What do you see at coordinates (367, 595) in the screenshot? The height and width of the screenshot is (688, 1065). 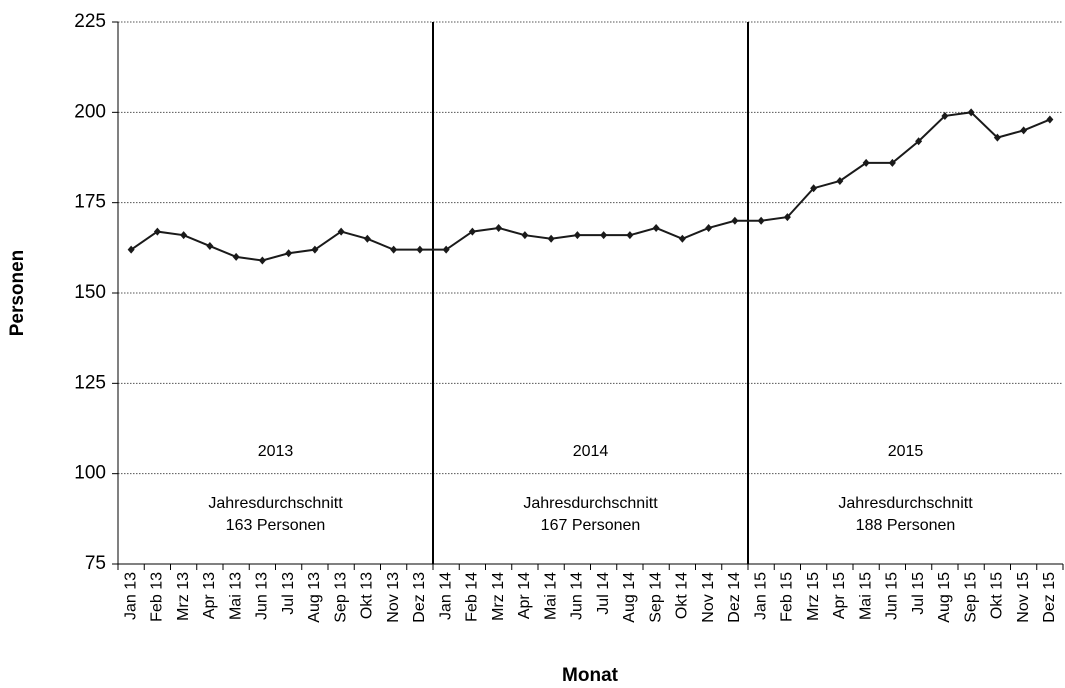 I see `x-tick-label: Okt 13` at bounding box center [367, 595].